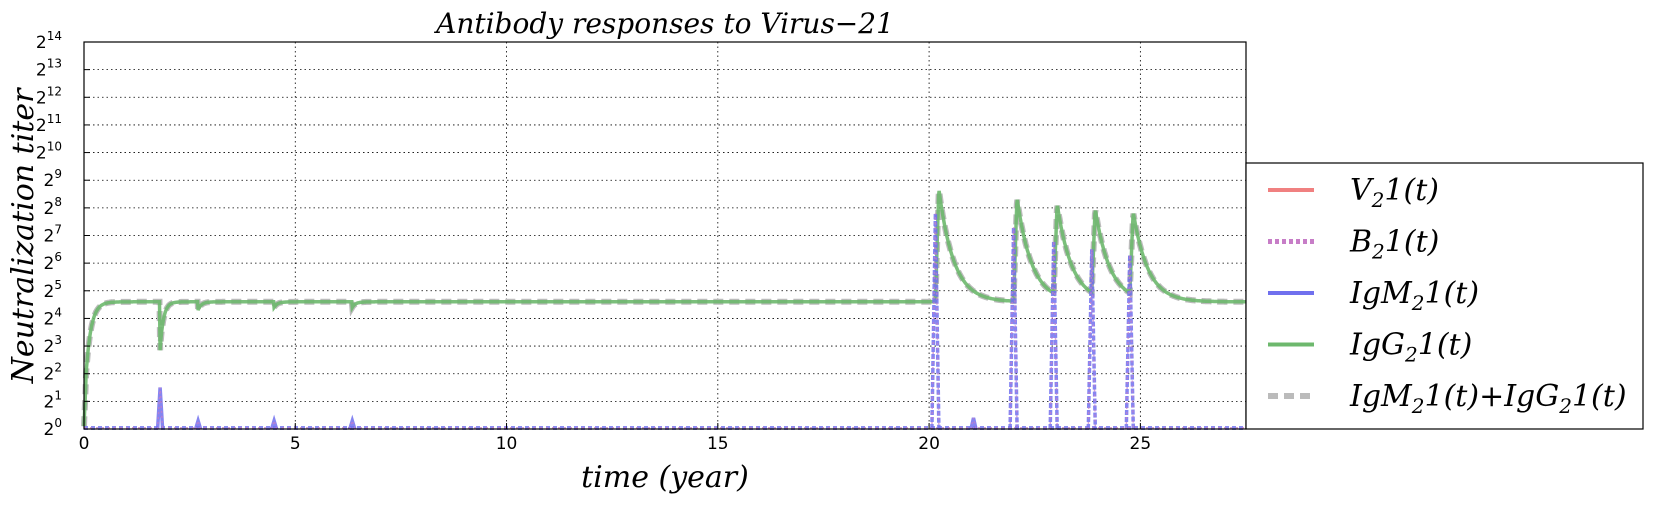 The height and width of the screenshot is (509, 1653). Describe the element at coordinates (1488, 398) in the screenshot. I see `legend-label-sum: IgM21(t)+IgG21(t)` at that location.